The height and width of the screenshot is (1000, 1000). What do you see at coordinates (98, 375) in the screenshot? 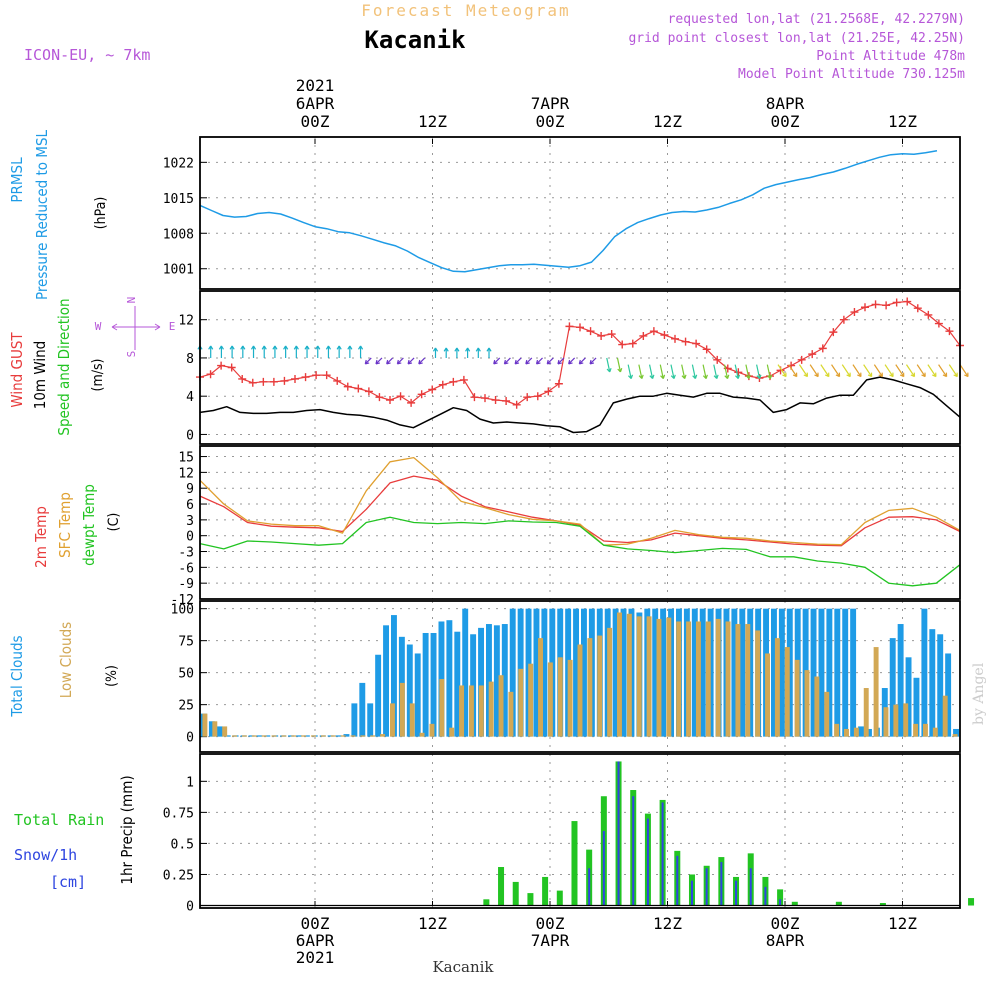
I see `wind-unit: (m/s)` at bounding box center [98, 375].